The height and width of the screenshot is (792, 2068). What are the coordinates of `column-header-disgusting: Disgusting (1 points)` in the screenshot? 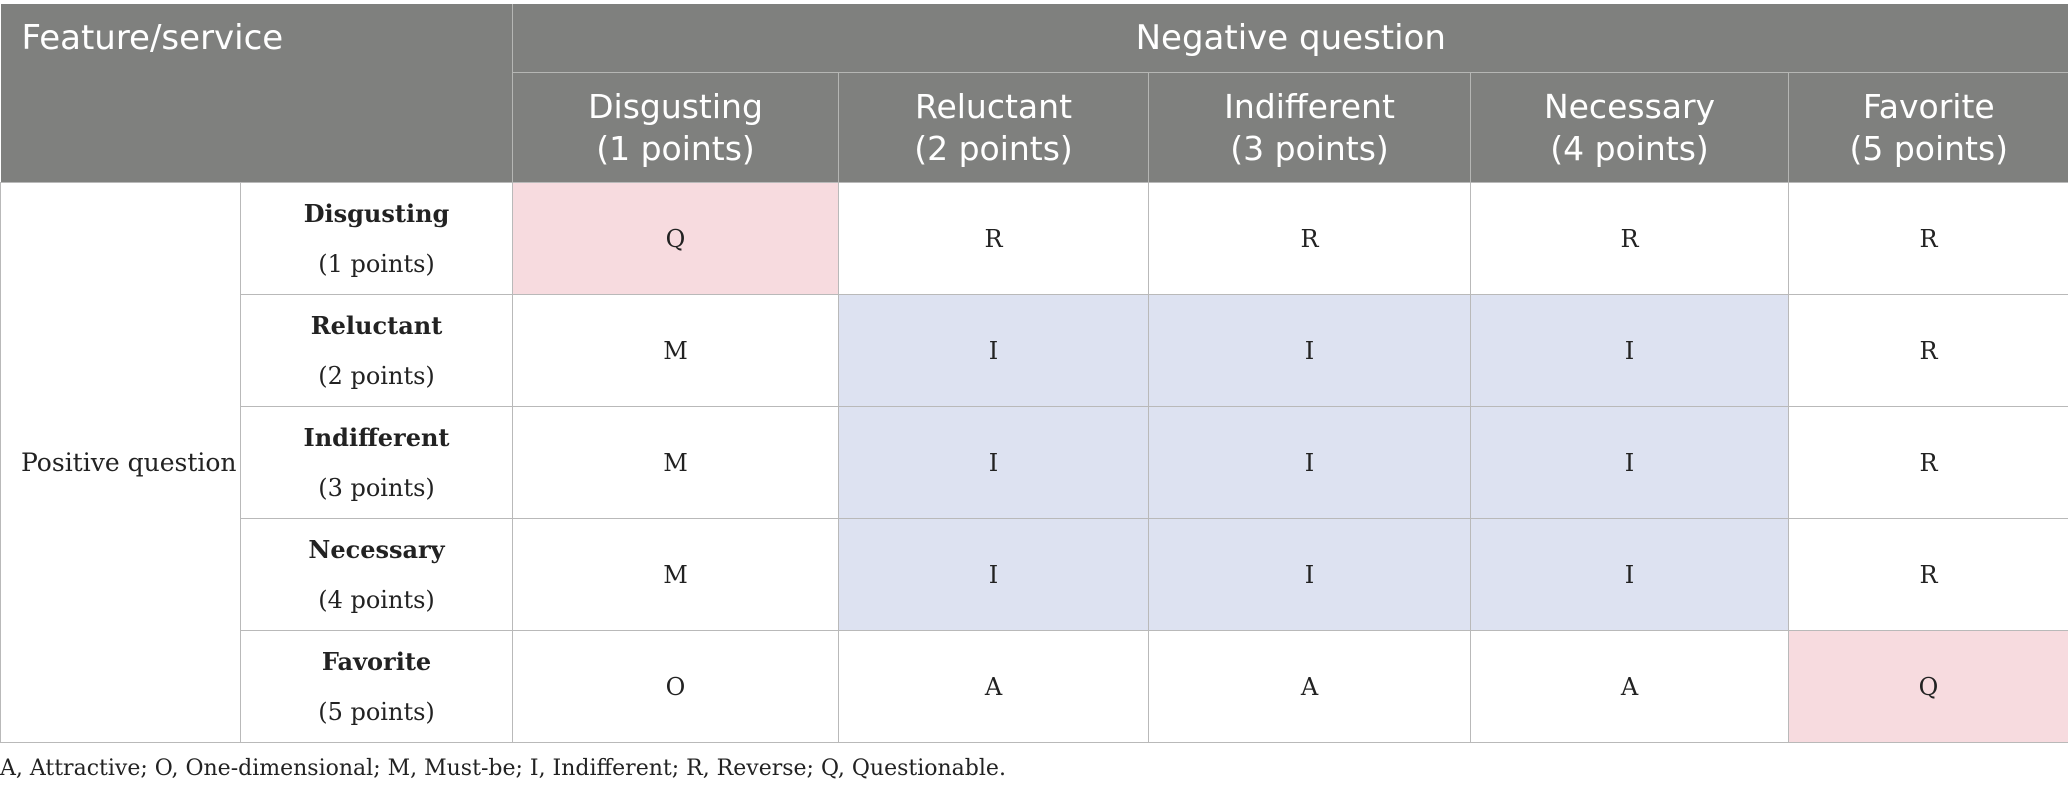 It's located at (675, 127).